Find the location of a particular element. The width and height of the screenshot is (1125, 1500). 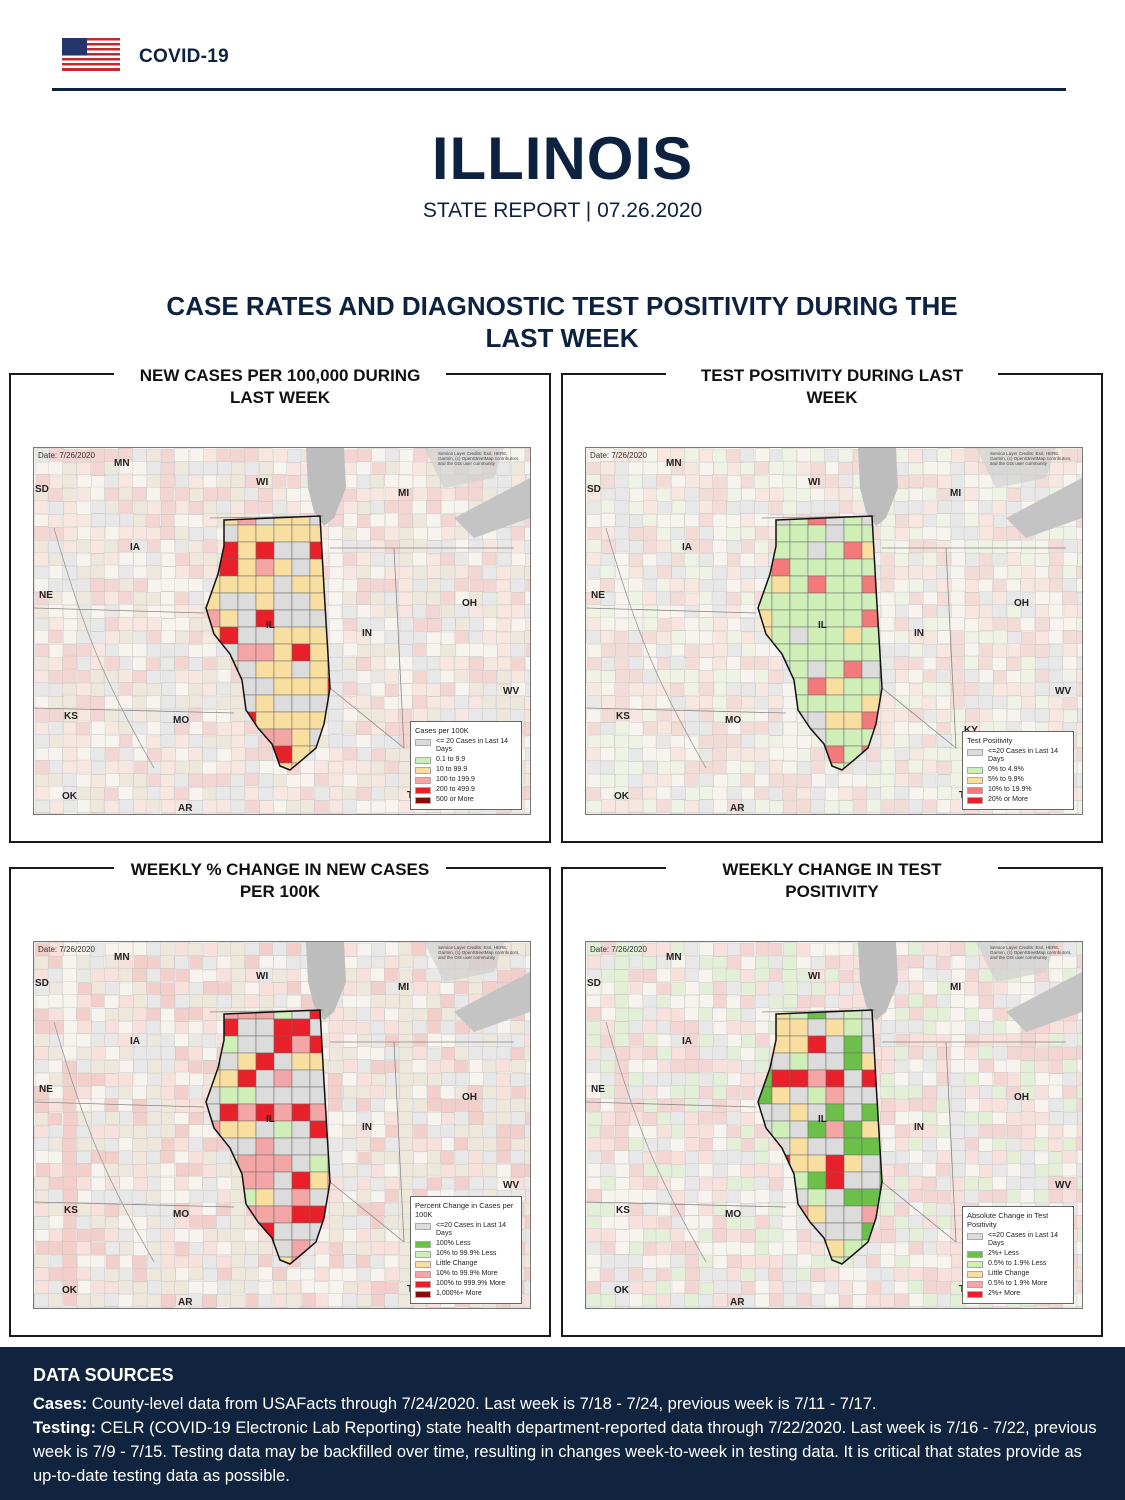

legend-label: 10% to 99.9% More is located at coordinates (467, 1273).